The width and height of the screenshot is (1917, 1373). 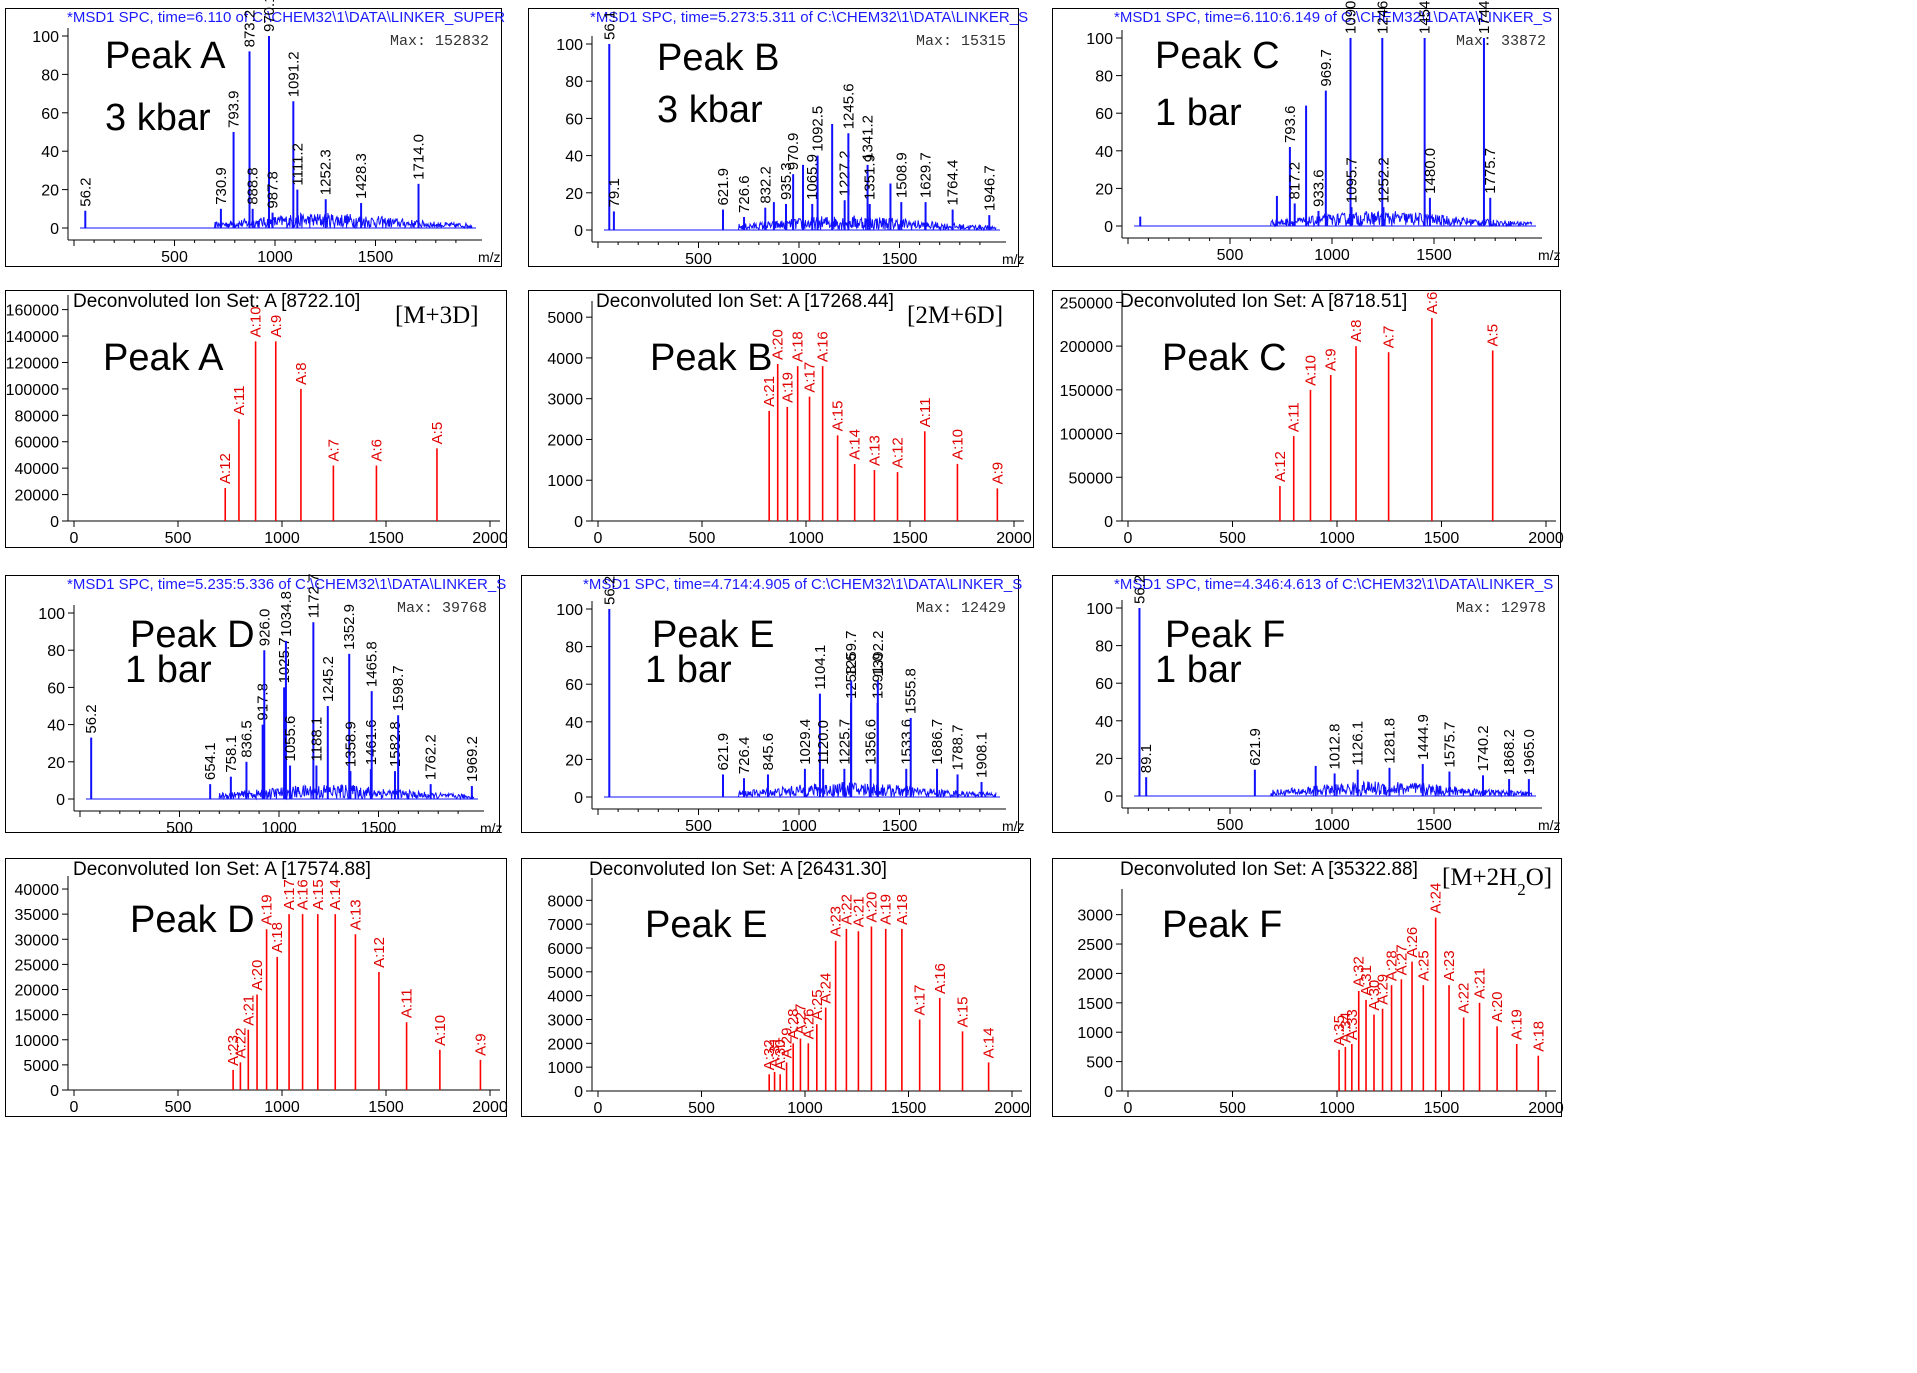 I want to click on peak-label: A:33, so click(x=1352, y=1024).